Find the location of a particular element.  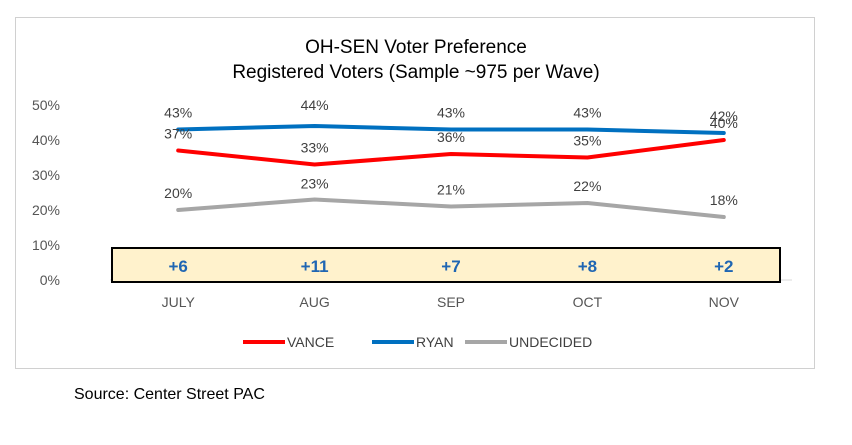

data-label-ryan: 44% is located at coordinates (315, 105).